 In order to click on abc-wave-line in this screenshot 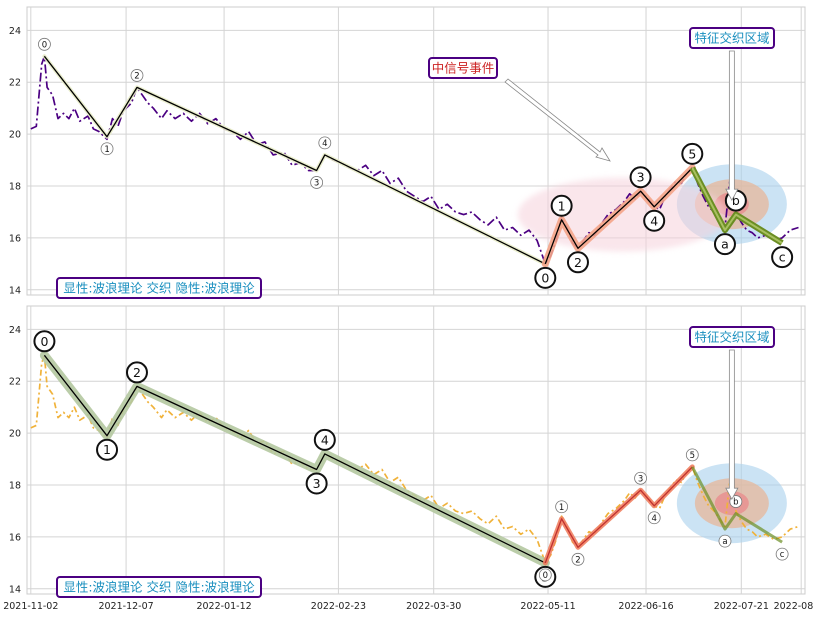, I will do `click(736, 505)`.